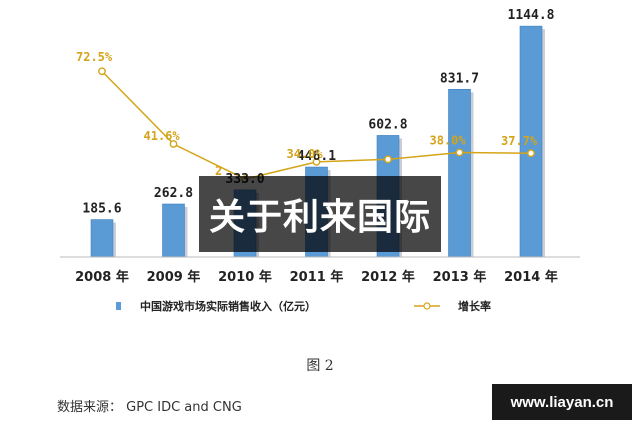  I want to click on legend-bar-label: 中国游戏市场实际销售收入（亿元）, so click(228, 306).